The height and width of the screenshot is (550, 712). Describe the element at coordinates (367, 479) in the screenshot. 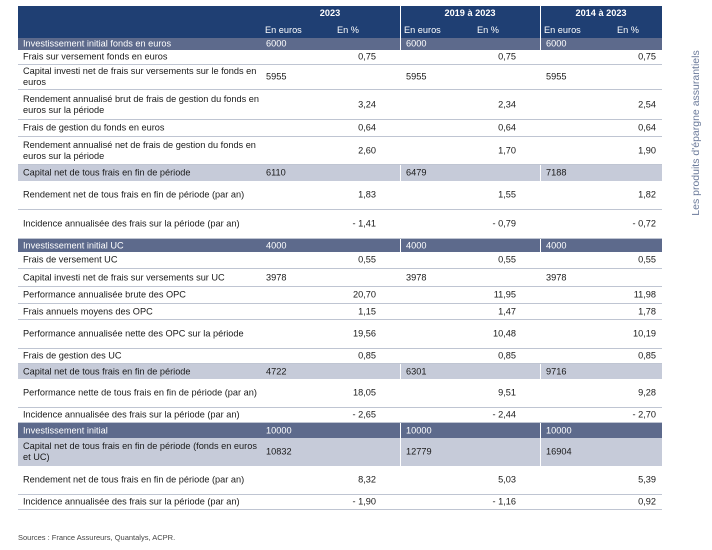

I see `value-percent: 8,32` at that location.